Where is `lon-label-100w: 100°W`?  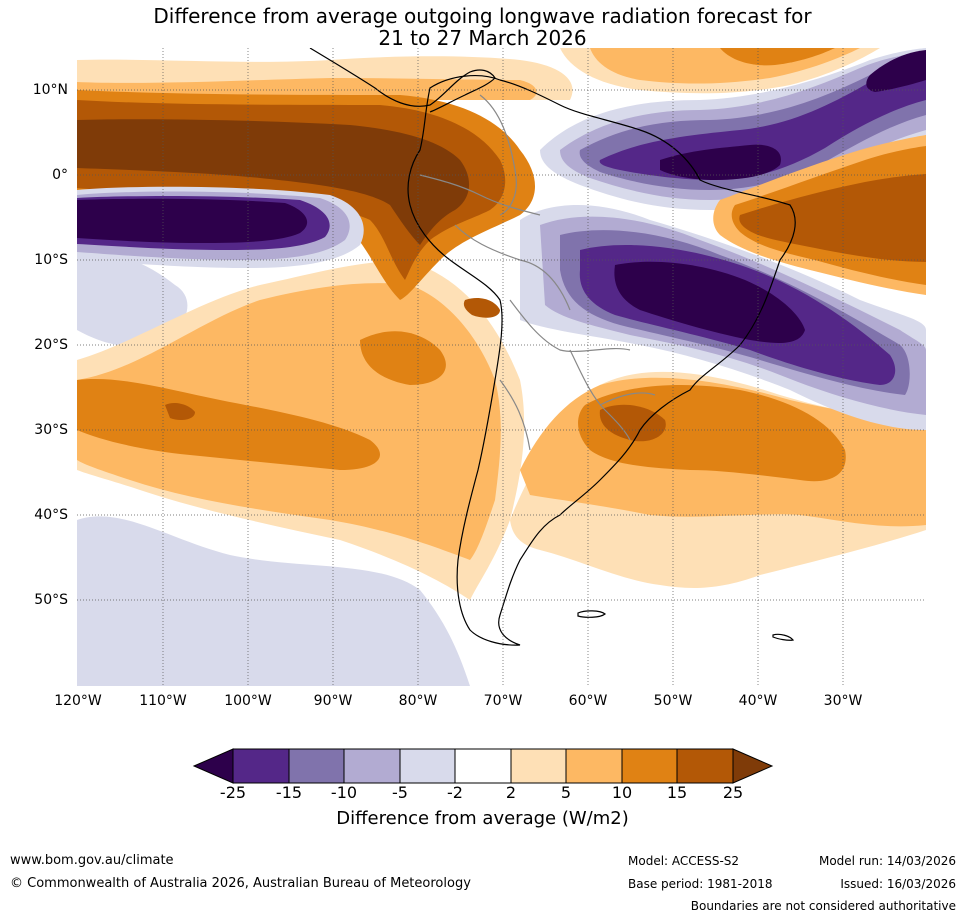 lon-label-100w: 100°W is located at coordinates (248, 701).